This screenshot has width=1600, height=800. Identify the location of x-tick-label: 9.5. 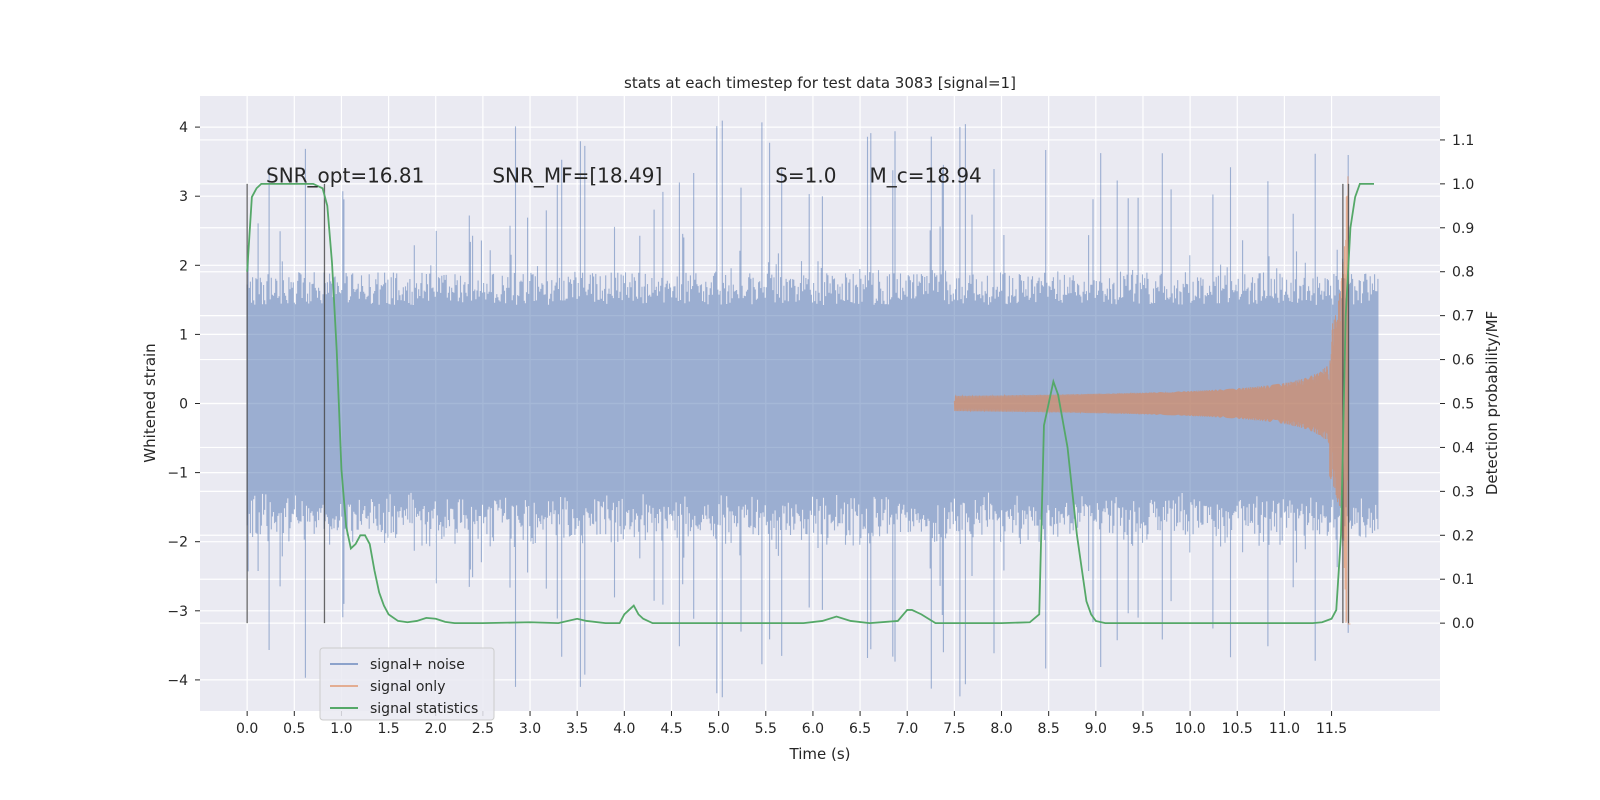
(1143, 729).